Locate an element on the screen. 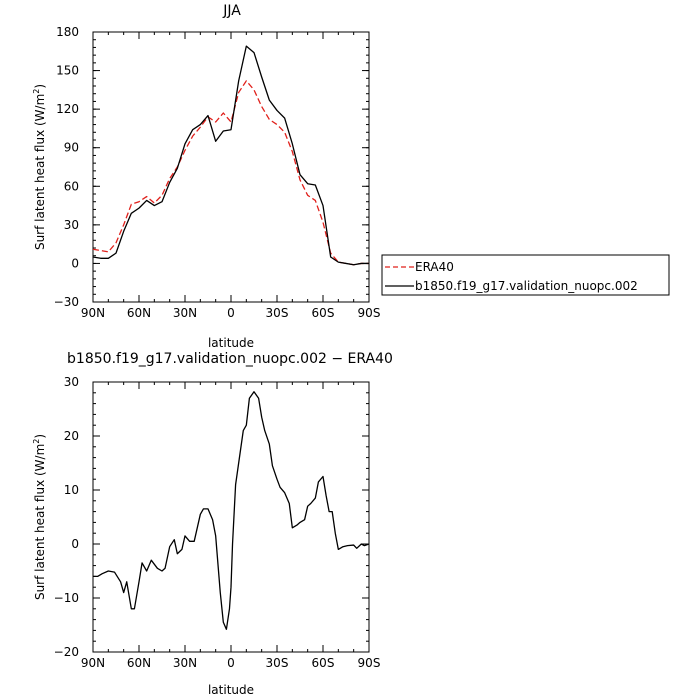  chart-top-title: JJA is located at coordinates (231, 11).